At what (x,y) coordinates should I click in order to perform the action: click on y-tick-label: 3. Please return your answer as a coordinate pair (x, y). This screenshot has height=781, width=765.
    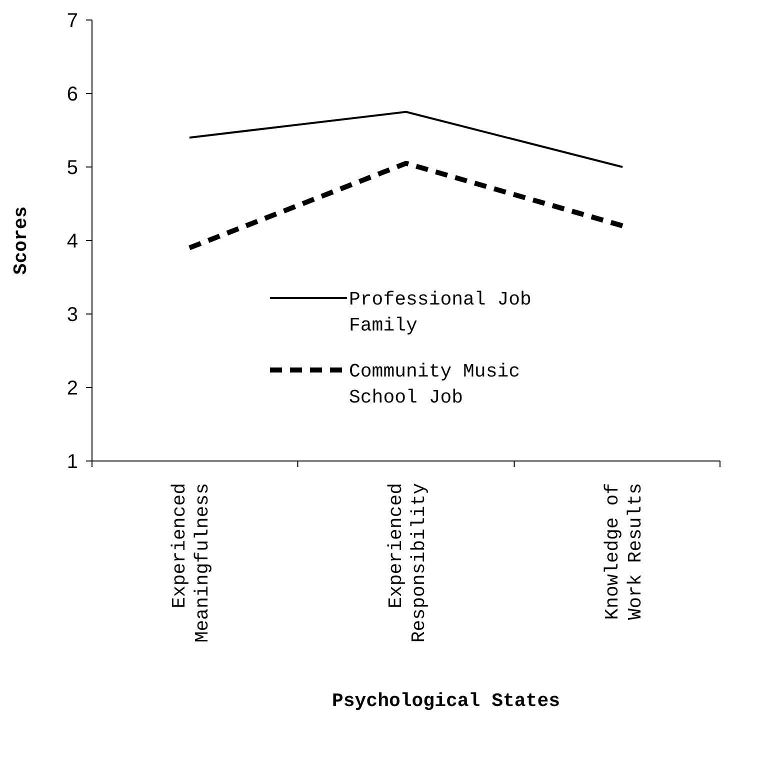
    Looking at the image, I should click on (72, 315).